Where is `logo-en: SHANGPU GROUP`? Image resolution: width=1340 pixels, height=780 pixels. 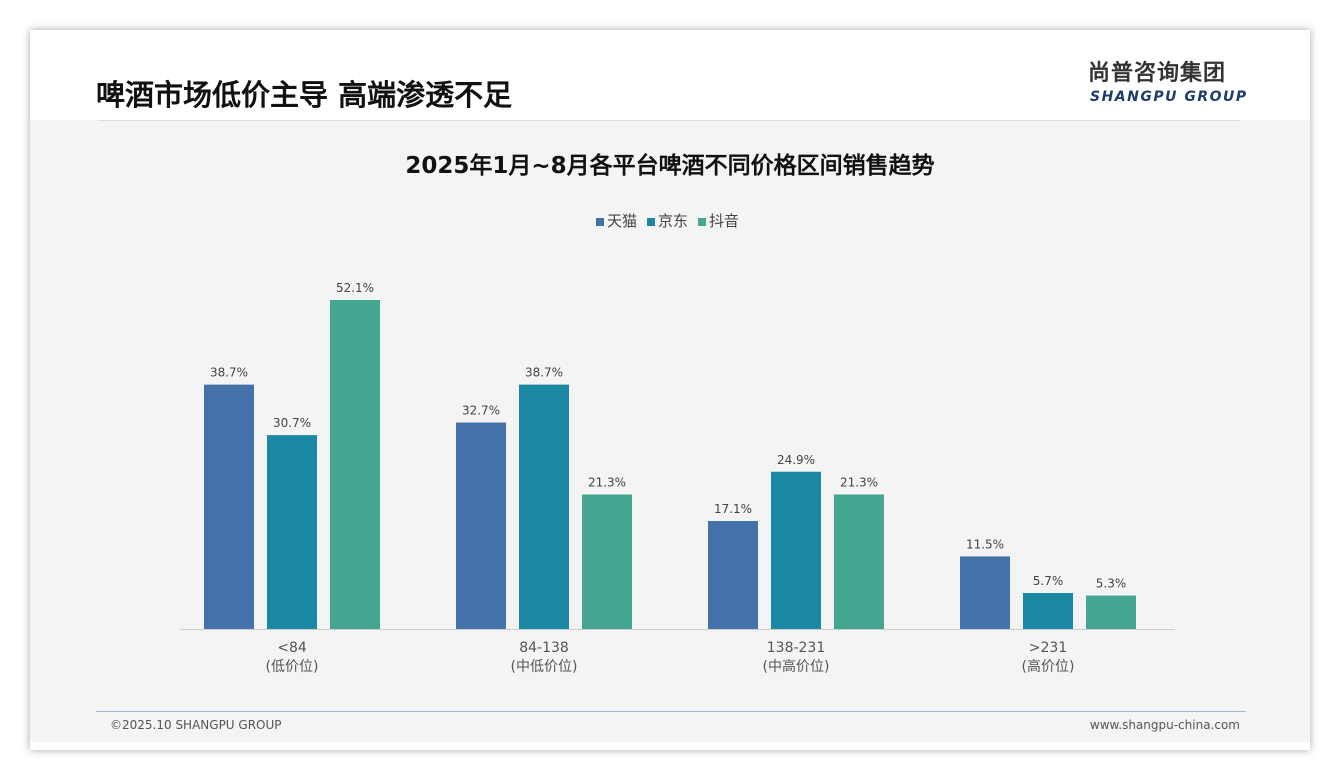
logo-en: SHANGPU GROUP is located at coordinates (1169, 97).